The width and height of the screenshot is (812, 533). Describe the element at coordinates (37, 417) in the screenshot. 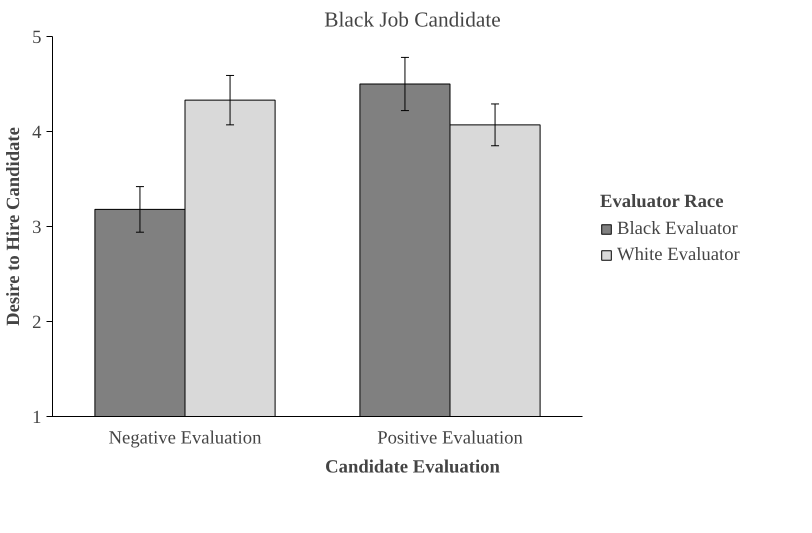

I see `y-tick-label: 1` at that location.